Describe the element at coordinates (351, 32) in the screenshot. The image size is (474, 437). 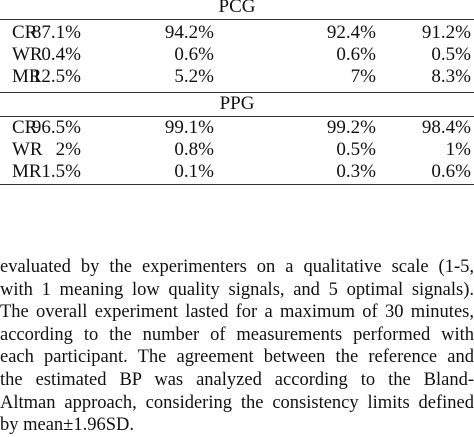
I see `table-cell: 92.4%` at that location.